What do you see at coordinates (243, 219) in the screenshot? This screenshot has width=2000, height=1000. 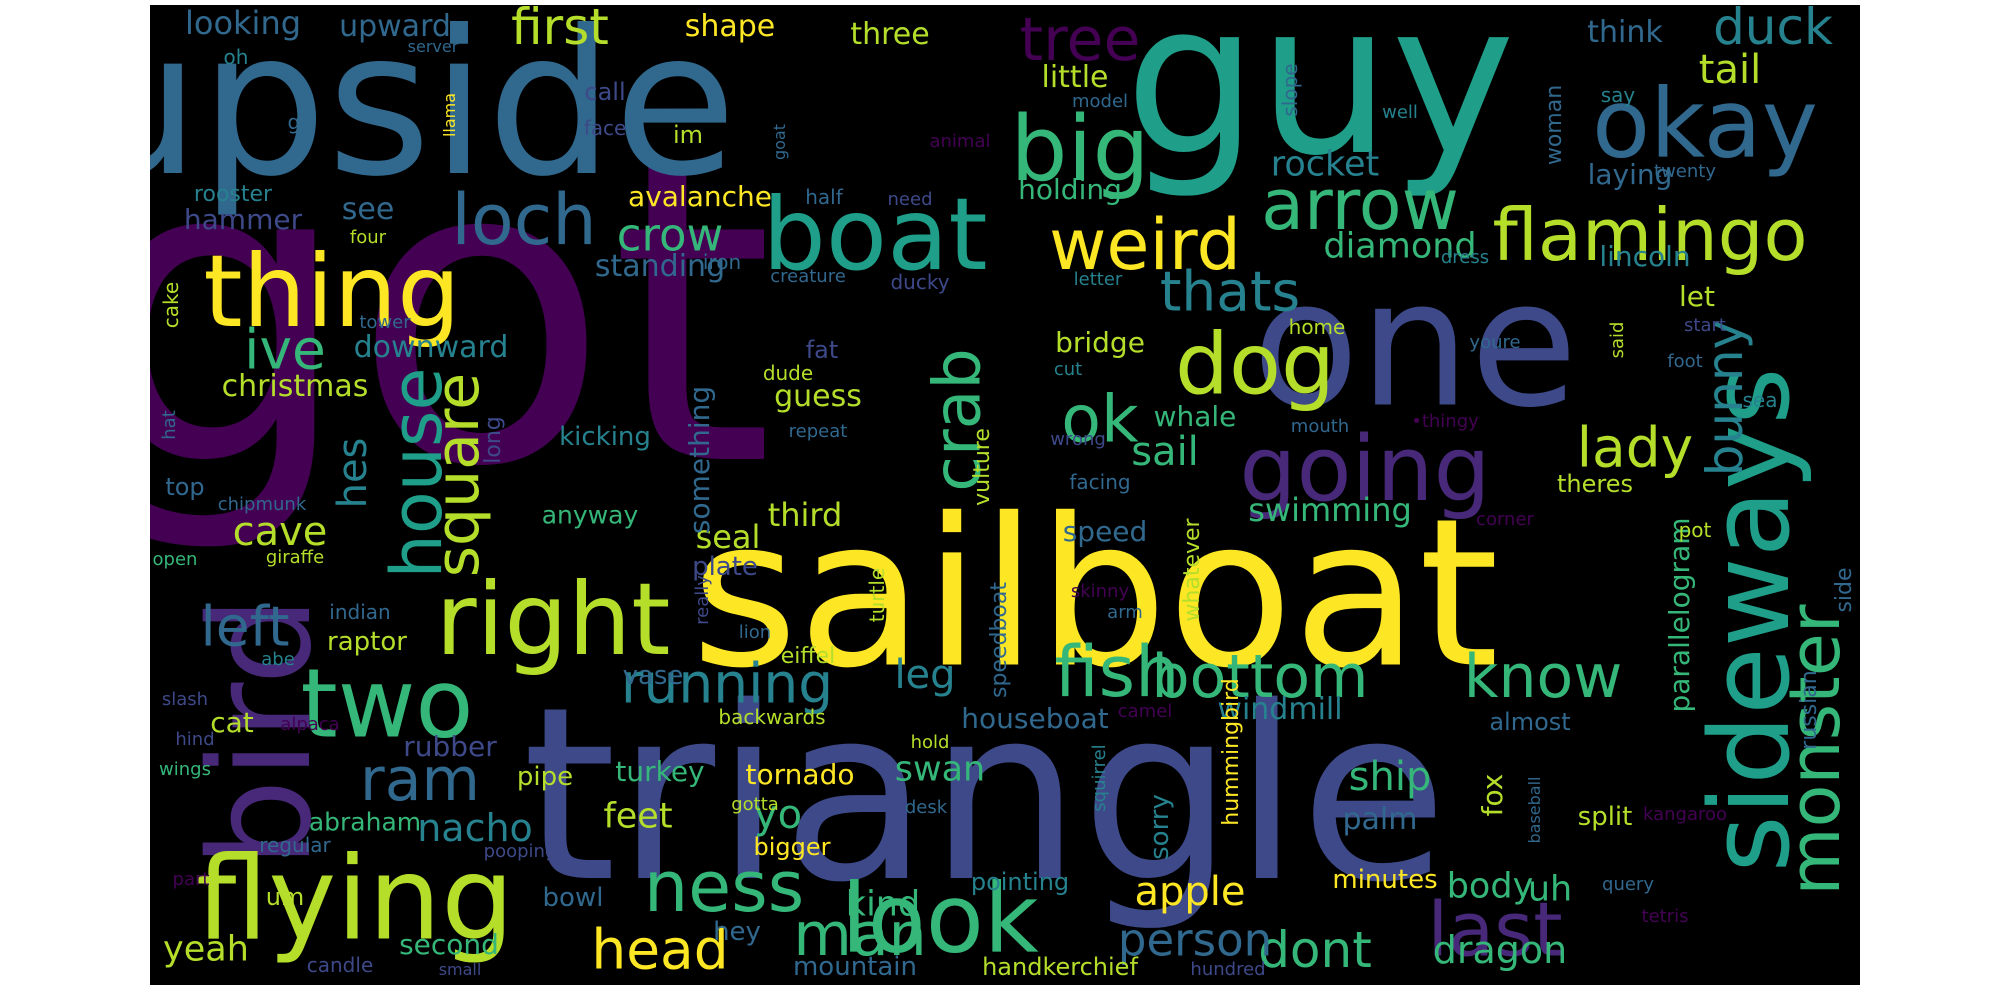 I see `cloud-word: hammer` at bounding box center [243, 219].